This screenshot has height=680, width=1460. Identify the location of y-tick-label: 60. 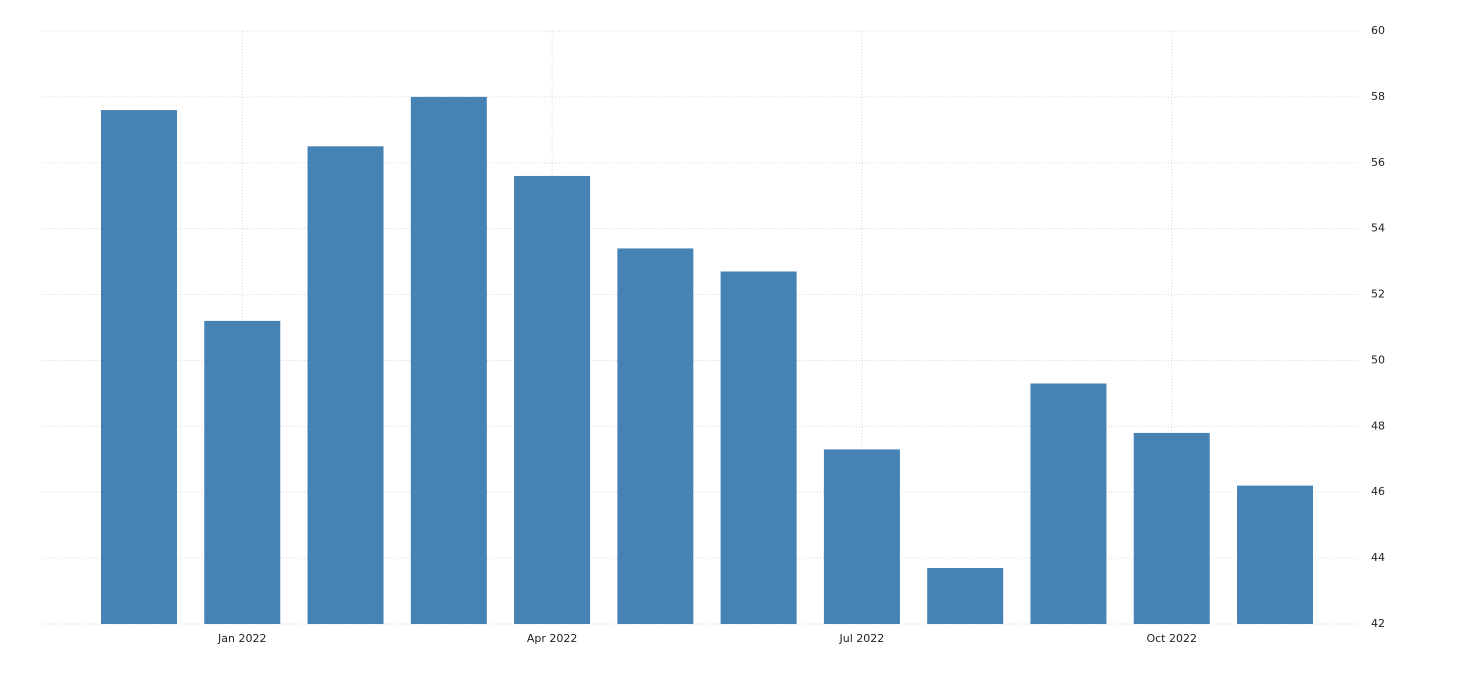
(1378, 30).